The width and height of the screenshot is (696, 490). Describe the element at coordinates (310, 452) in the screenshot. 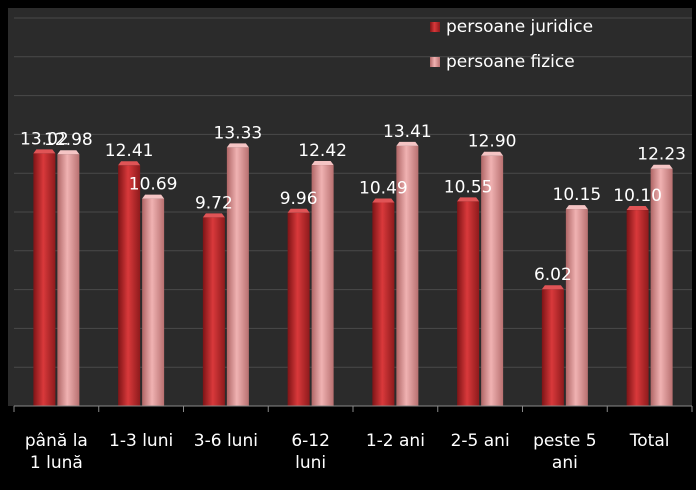

I see `x-tick-label: 6-12 luni` at that location.